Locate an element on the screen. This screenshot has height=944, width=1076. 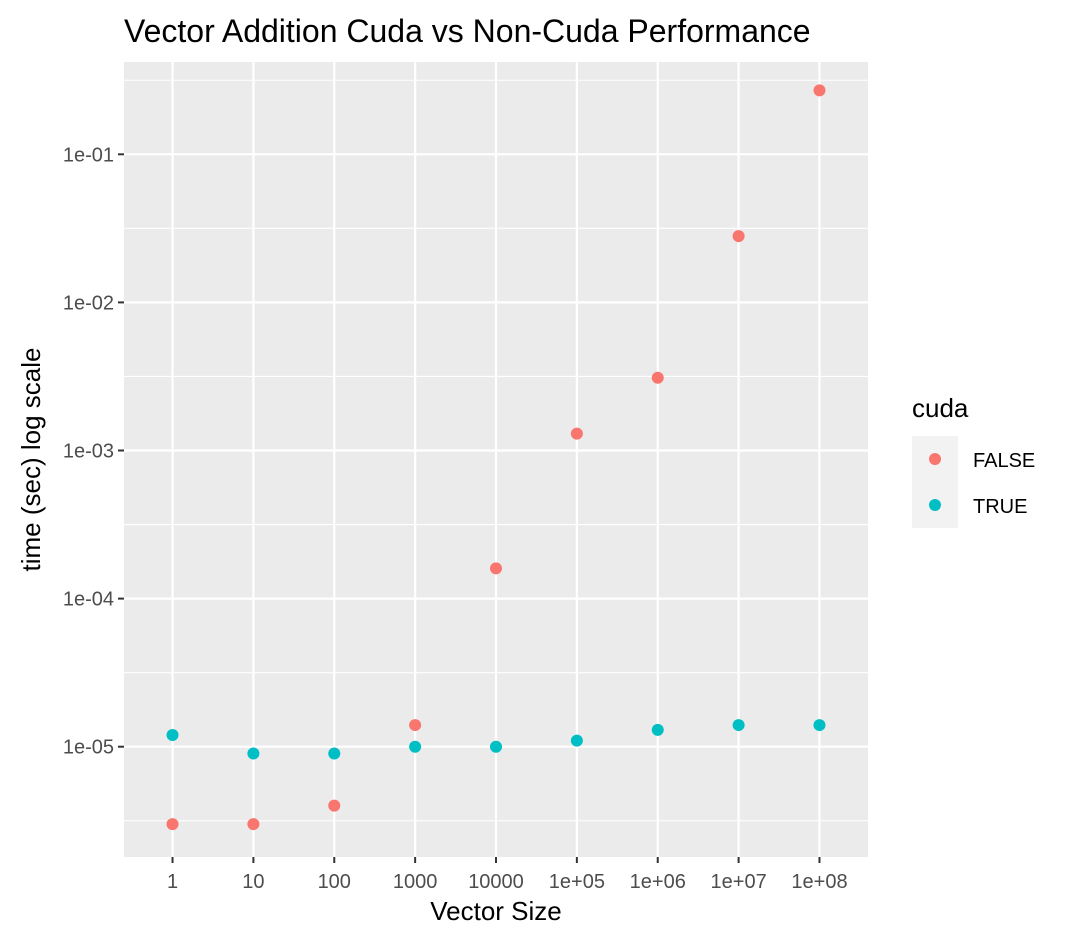
legend-items: FALSE TRUE is located at coordinates (982, 484).